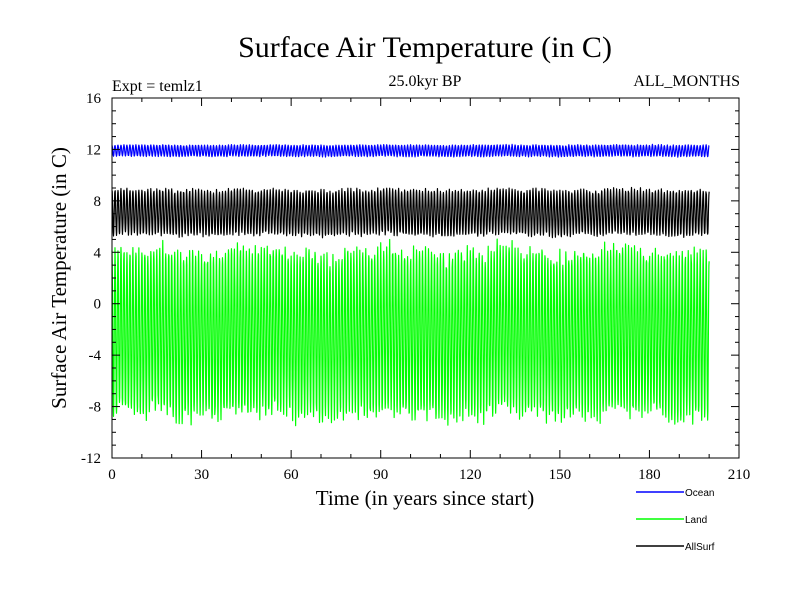 This screenshot has width=800, height=600. What do you see at coordinates (675, 520) in the screenshot?
I see `legend: Ocean Land AllSurf` at bounding box center [675, 520].